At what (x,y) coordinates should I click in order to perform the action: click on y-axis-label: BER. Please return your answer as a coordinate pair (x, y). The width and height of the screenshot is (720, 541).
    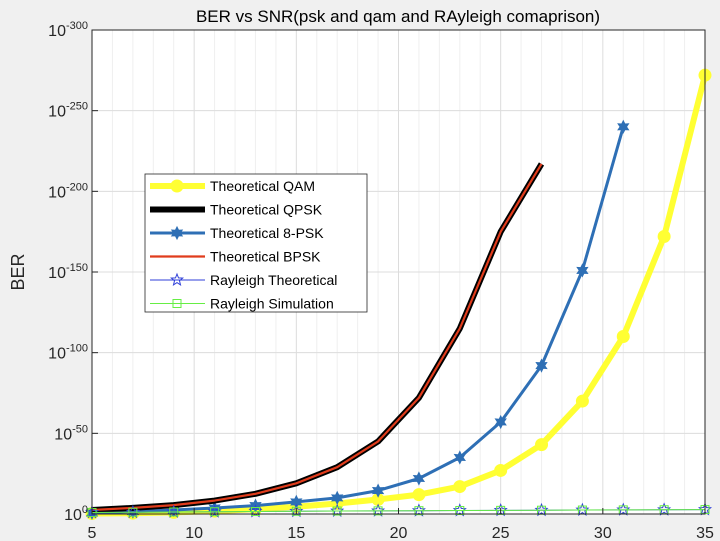
    Looking at the image, I should click on (18, 271).